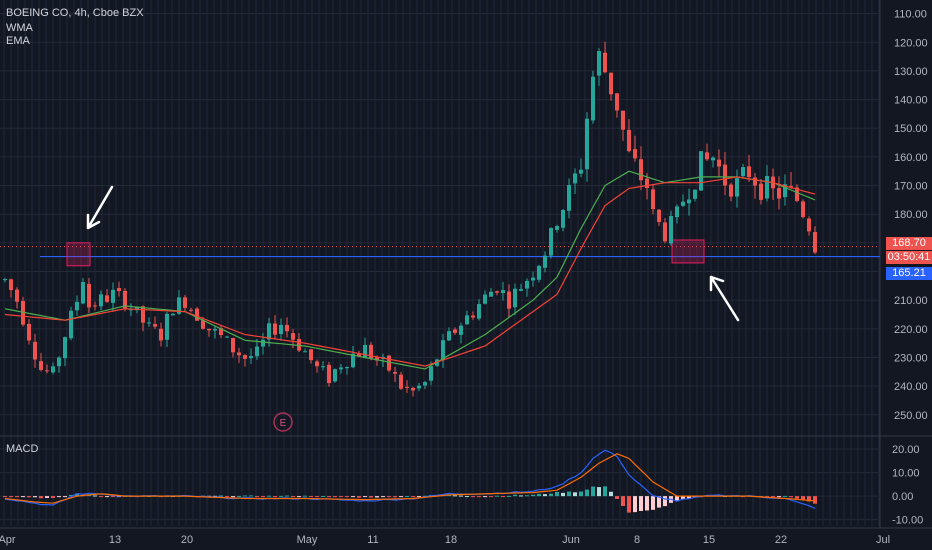 The image size is (932, 550). I want to click on macd-legend: MACD, so click(22, 449).